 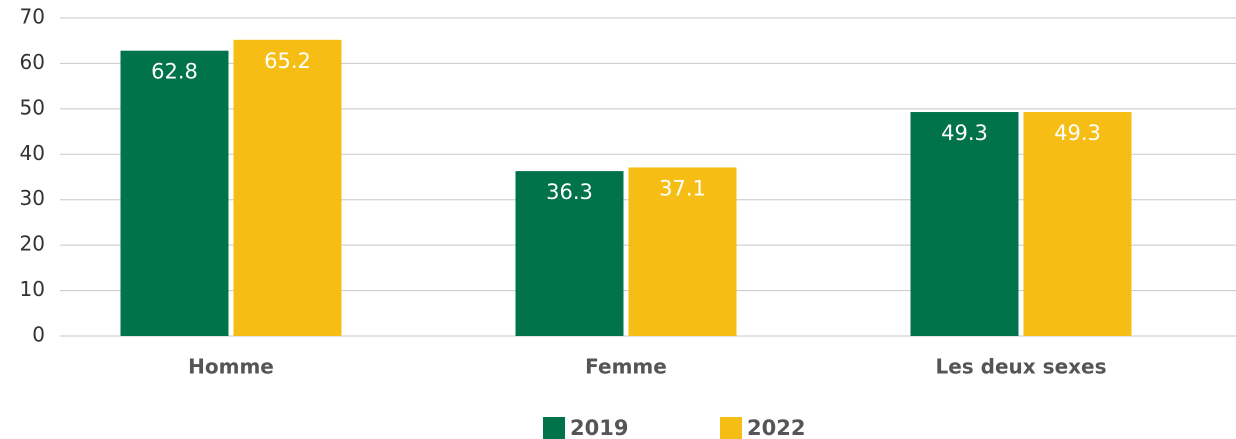 I want to click on x-tick-label: Les deux sexes, so click(x=1021, y=367).